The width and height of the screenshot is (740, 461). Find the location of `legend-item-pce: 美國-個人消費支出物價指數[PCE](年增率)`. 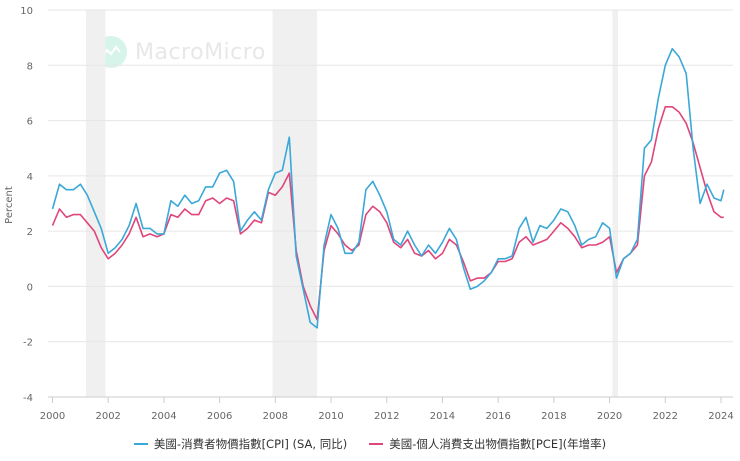

legend-item-pce: 美國-個人消費支出物價指數[PCE](年增率) is located at coordinates (487, 444).